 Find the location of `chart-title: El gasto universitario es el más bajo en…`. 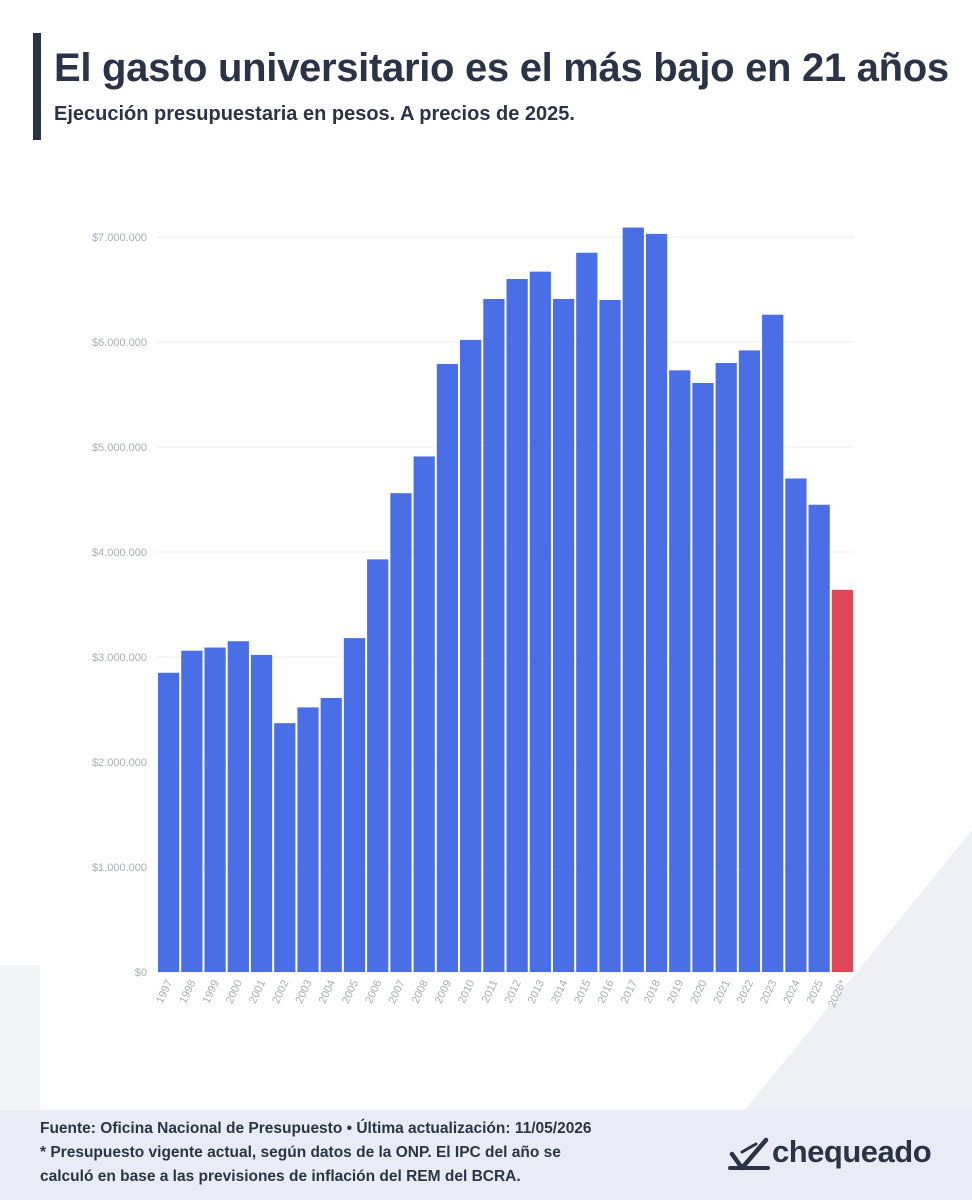

chart-title: El gasto universitario es el más bajo en… is located at coordinates (501, 68).